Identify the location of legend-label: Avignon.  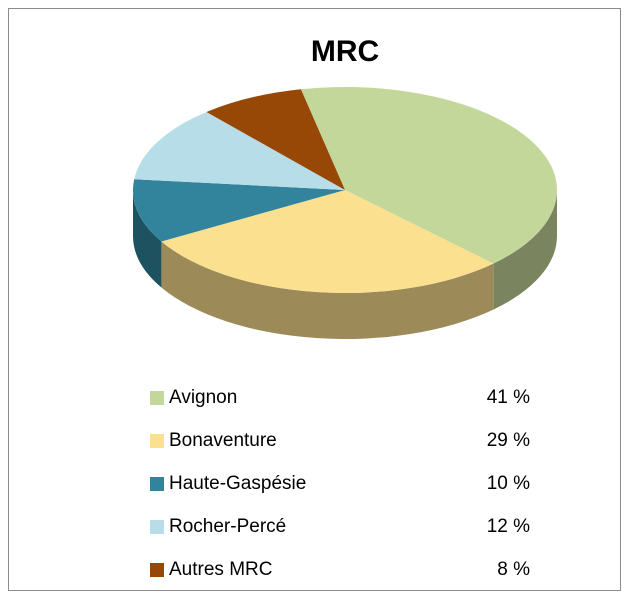
(203, 397).